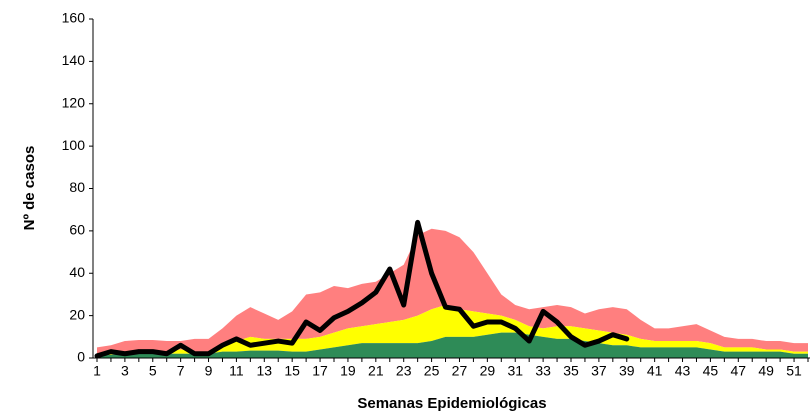  Describe the element at coordinates (543, 371) in the screenshot. I see `x-tick-label: 33` at that location.